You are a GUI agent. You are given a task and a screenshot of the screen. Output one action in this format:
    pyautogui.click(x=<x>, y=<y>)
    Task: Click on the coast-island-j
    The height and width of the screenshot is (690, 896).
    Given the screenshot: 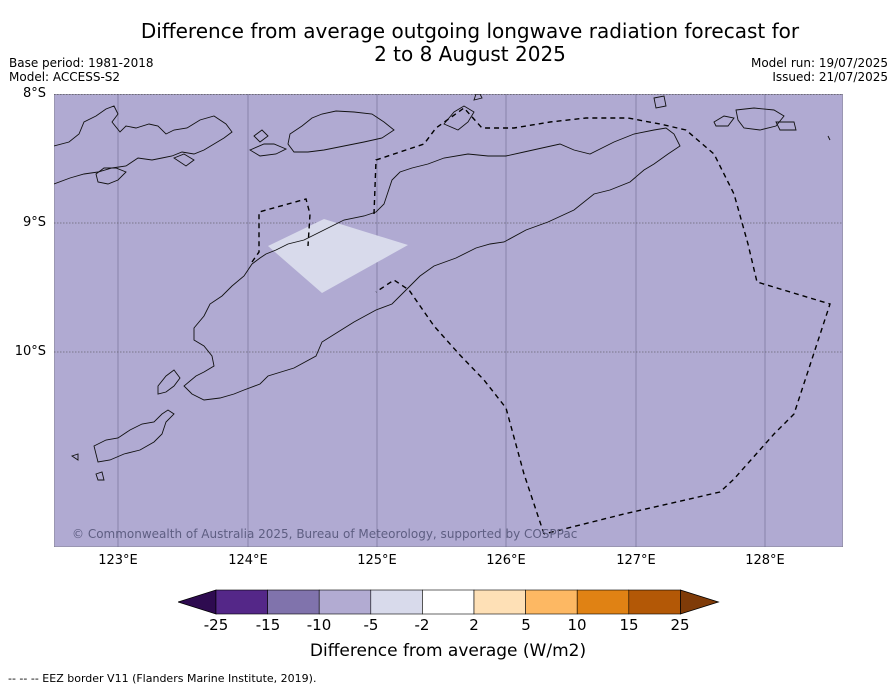 What is the action you would take?
    pyautogui.click(x=829, y=138)
    